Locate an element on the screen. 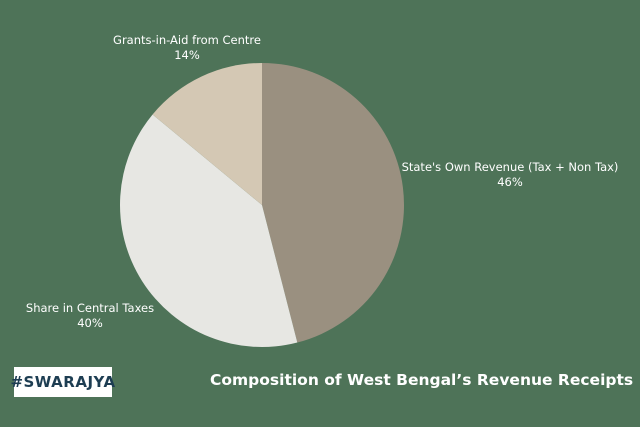  slice-label-0: State's Own Revenue (Tax + Non Tax) is located at coordinates (510, 167).